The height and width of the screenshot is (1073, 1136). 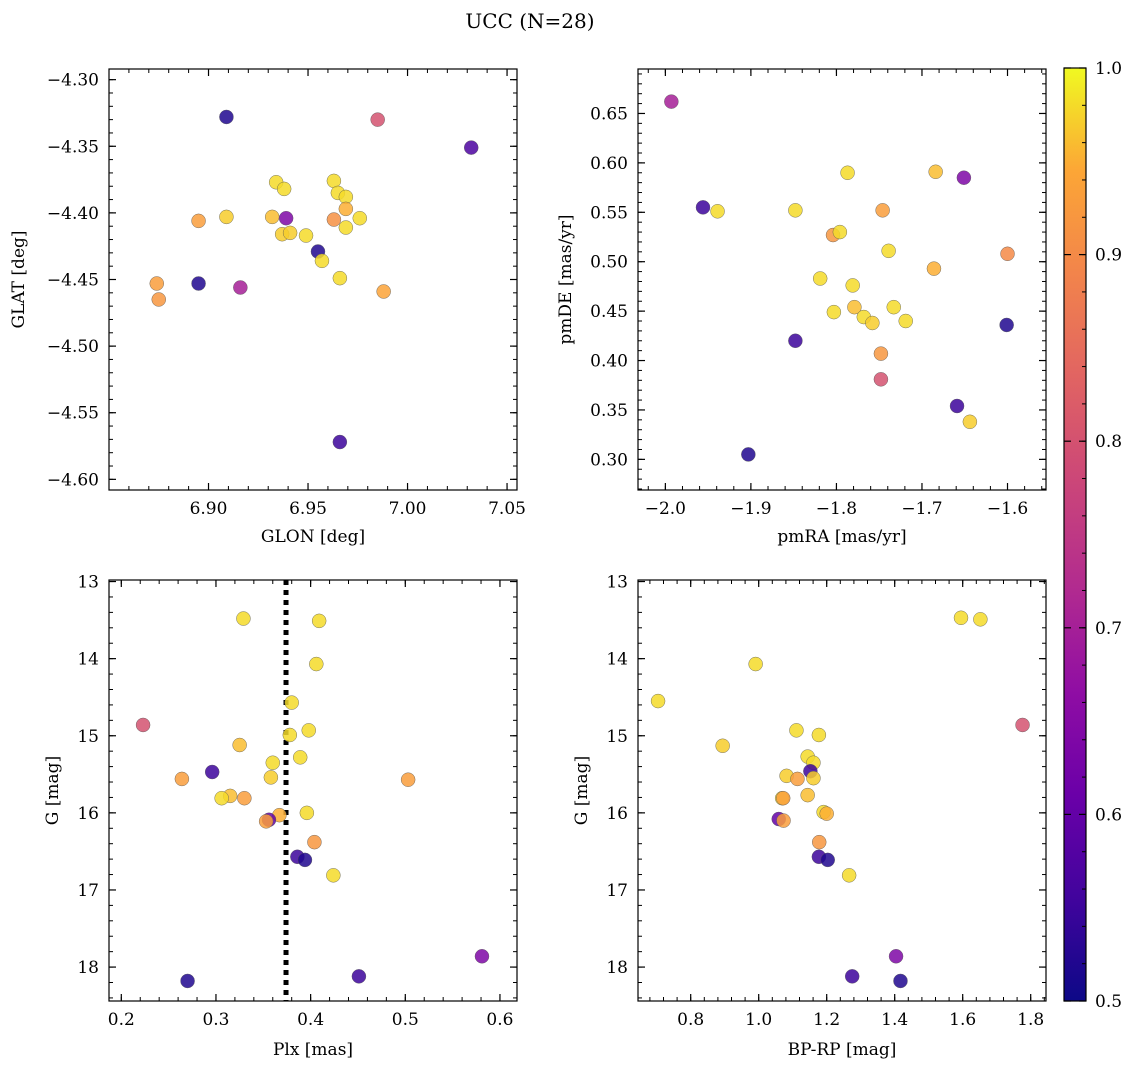 I want to click on figure-title: UCC (N=28), so click(x=529, y=21).